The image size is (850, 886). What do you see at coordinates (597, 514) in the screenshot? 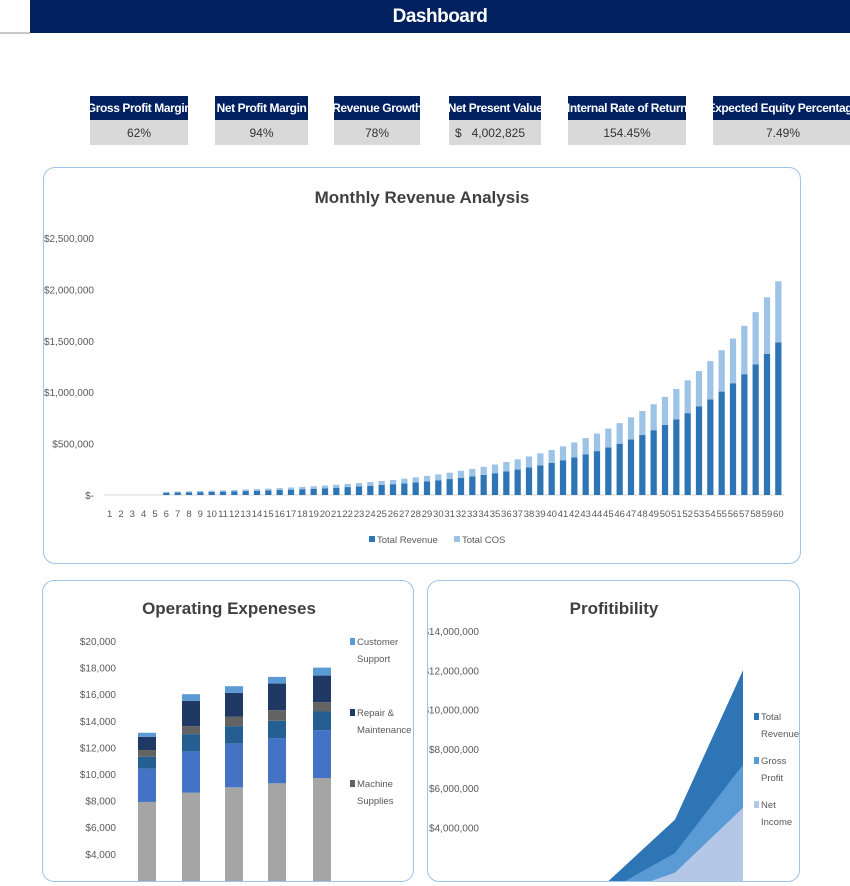
I see `x-tick-label: 44` at bounding box center [597, 514].